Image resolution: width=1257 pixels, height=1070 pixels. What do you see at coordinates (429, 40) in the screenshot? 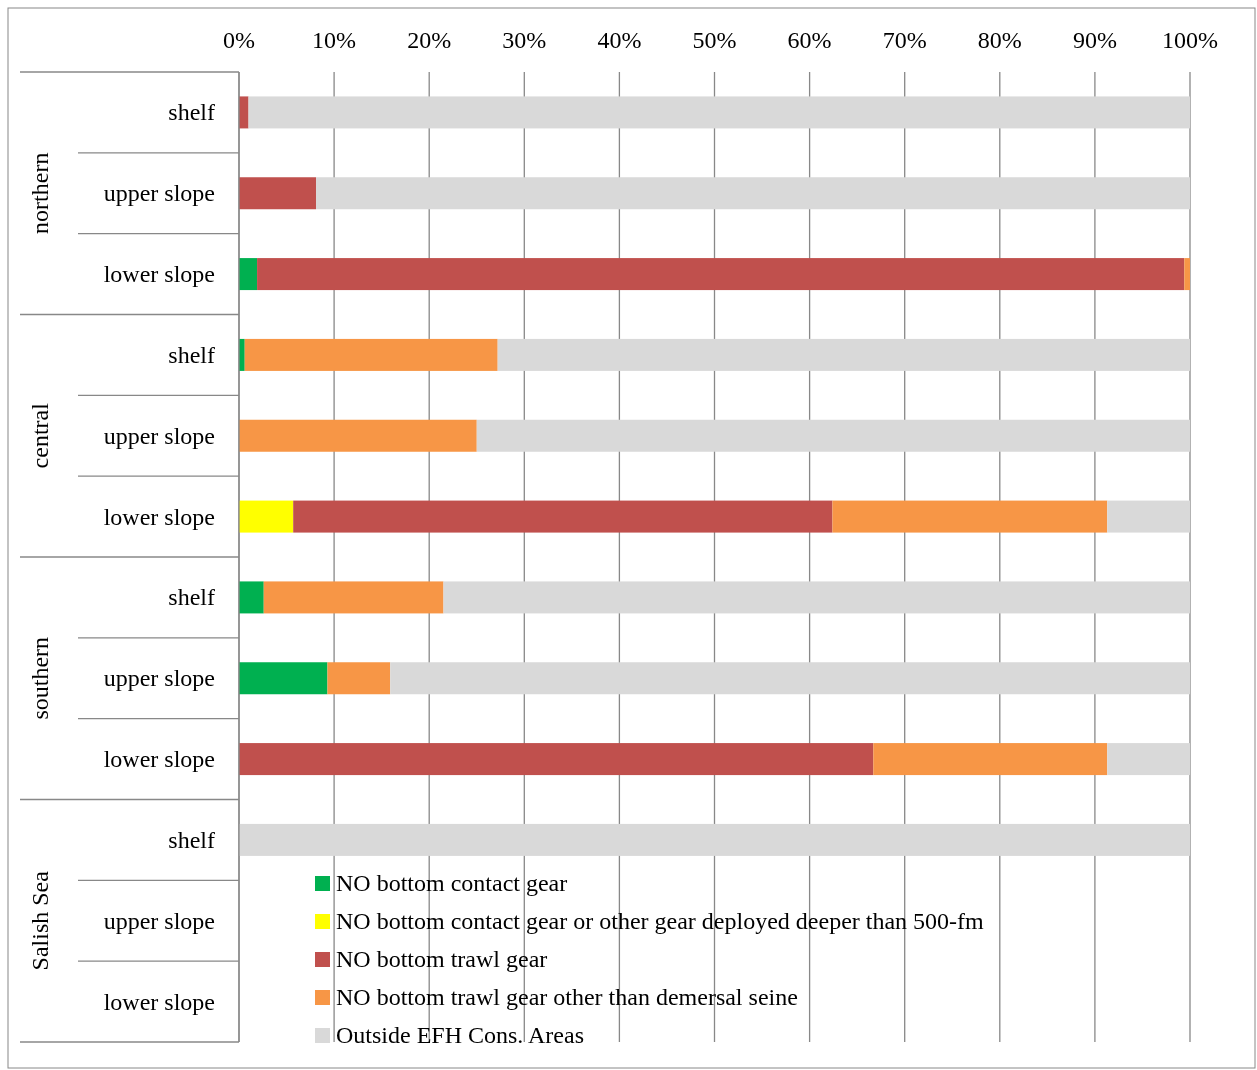
I see `x-tick-label: 20%` at bounding box center [429, 40].